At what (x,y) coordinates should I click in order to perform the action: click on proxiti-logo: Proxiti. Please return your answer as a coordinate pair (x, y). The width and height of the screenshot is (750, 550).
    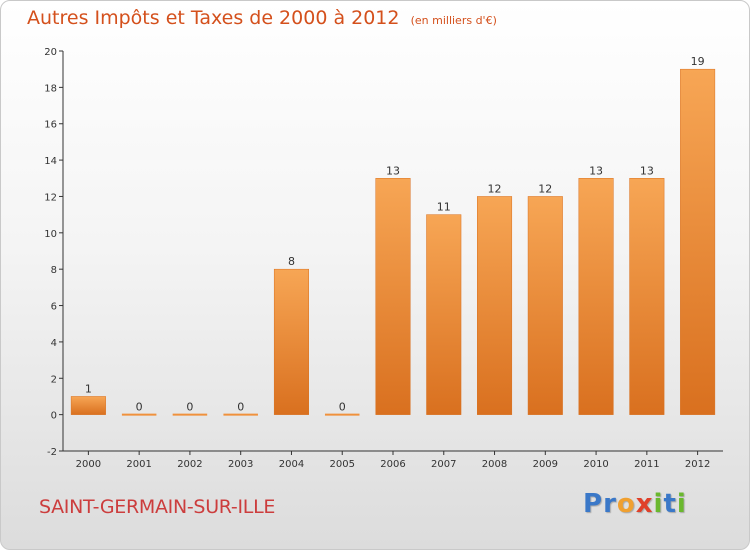
    Looking at the image, I should click on (635, 504).